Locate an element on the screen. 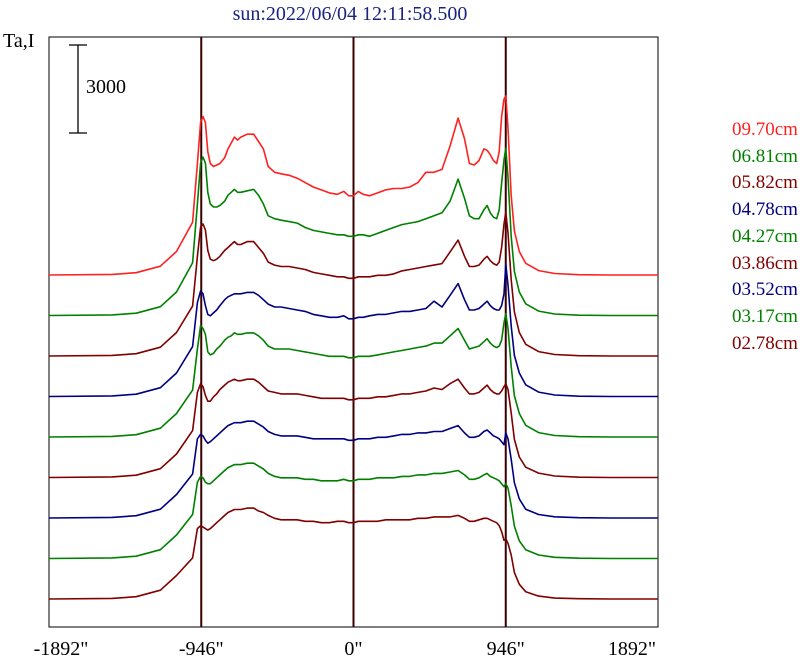 The width and height of the screenshot is (807, 662). series-line-02.78cm is located at coordinates (353, 553).